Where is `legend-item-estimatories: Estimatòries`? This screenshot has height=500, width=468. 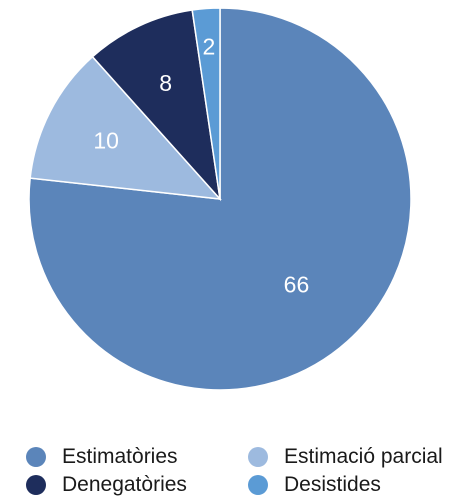 legend-item-estimatories: Estimatòries is located at coordinates (102, 457).